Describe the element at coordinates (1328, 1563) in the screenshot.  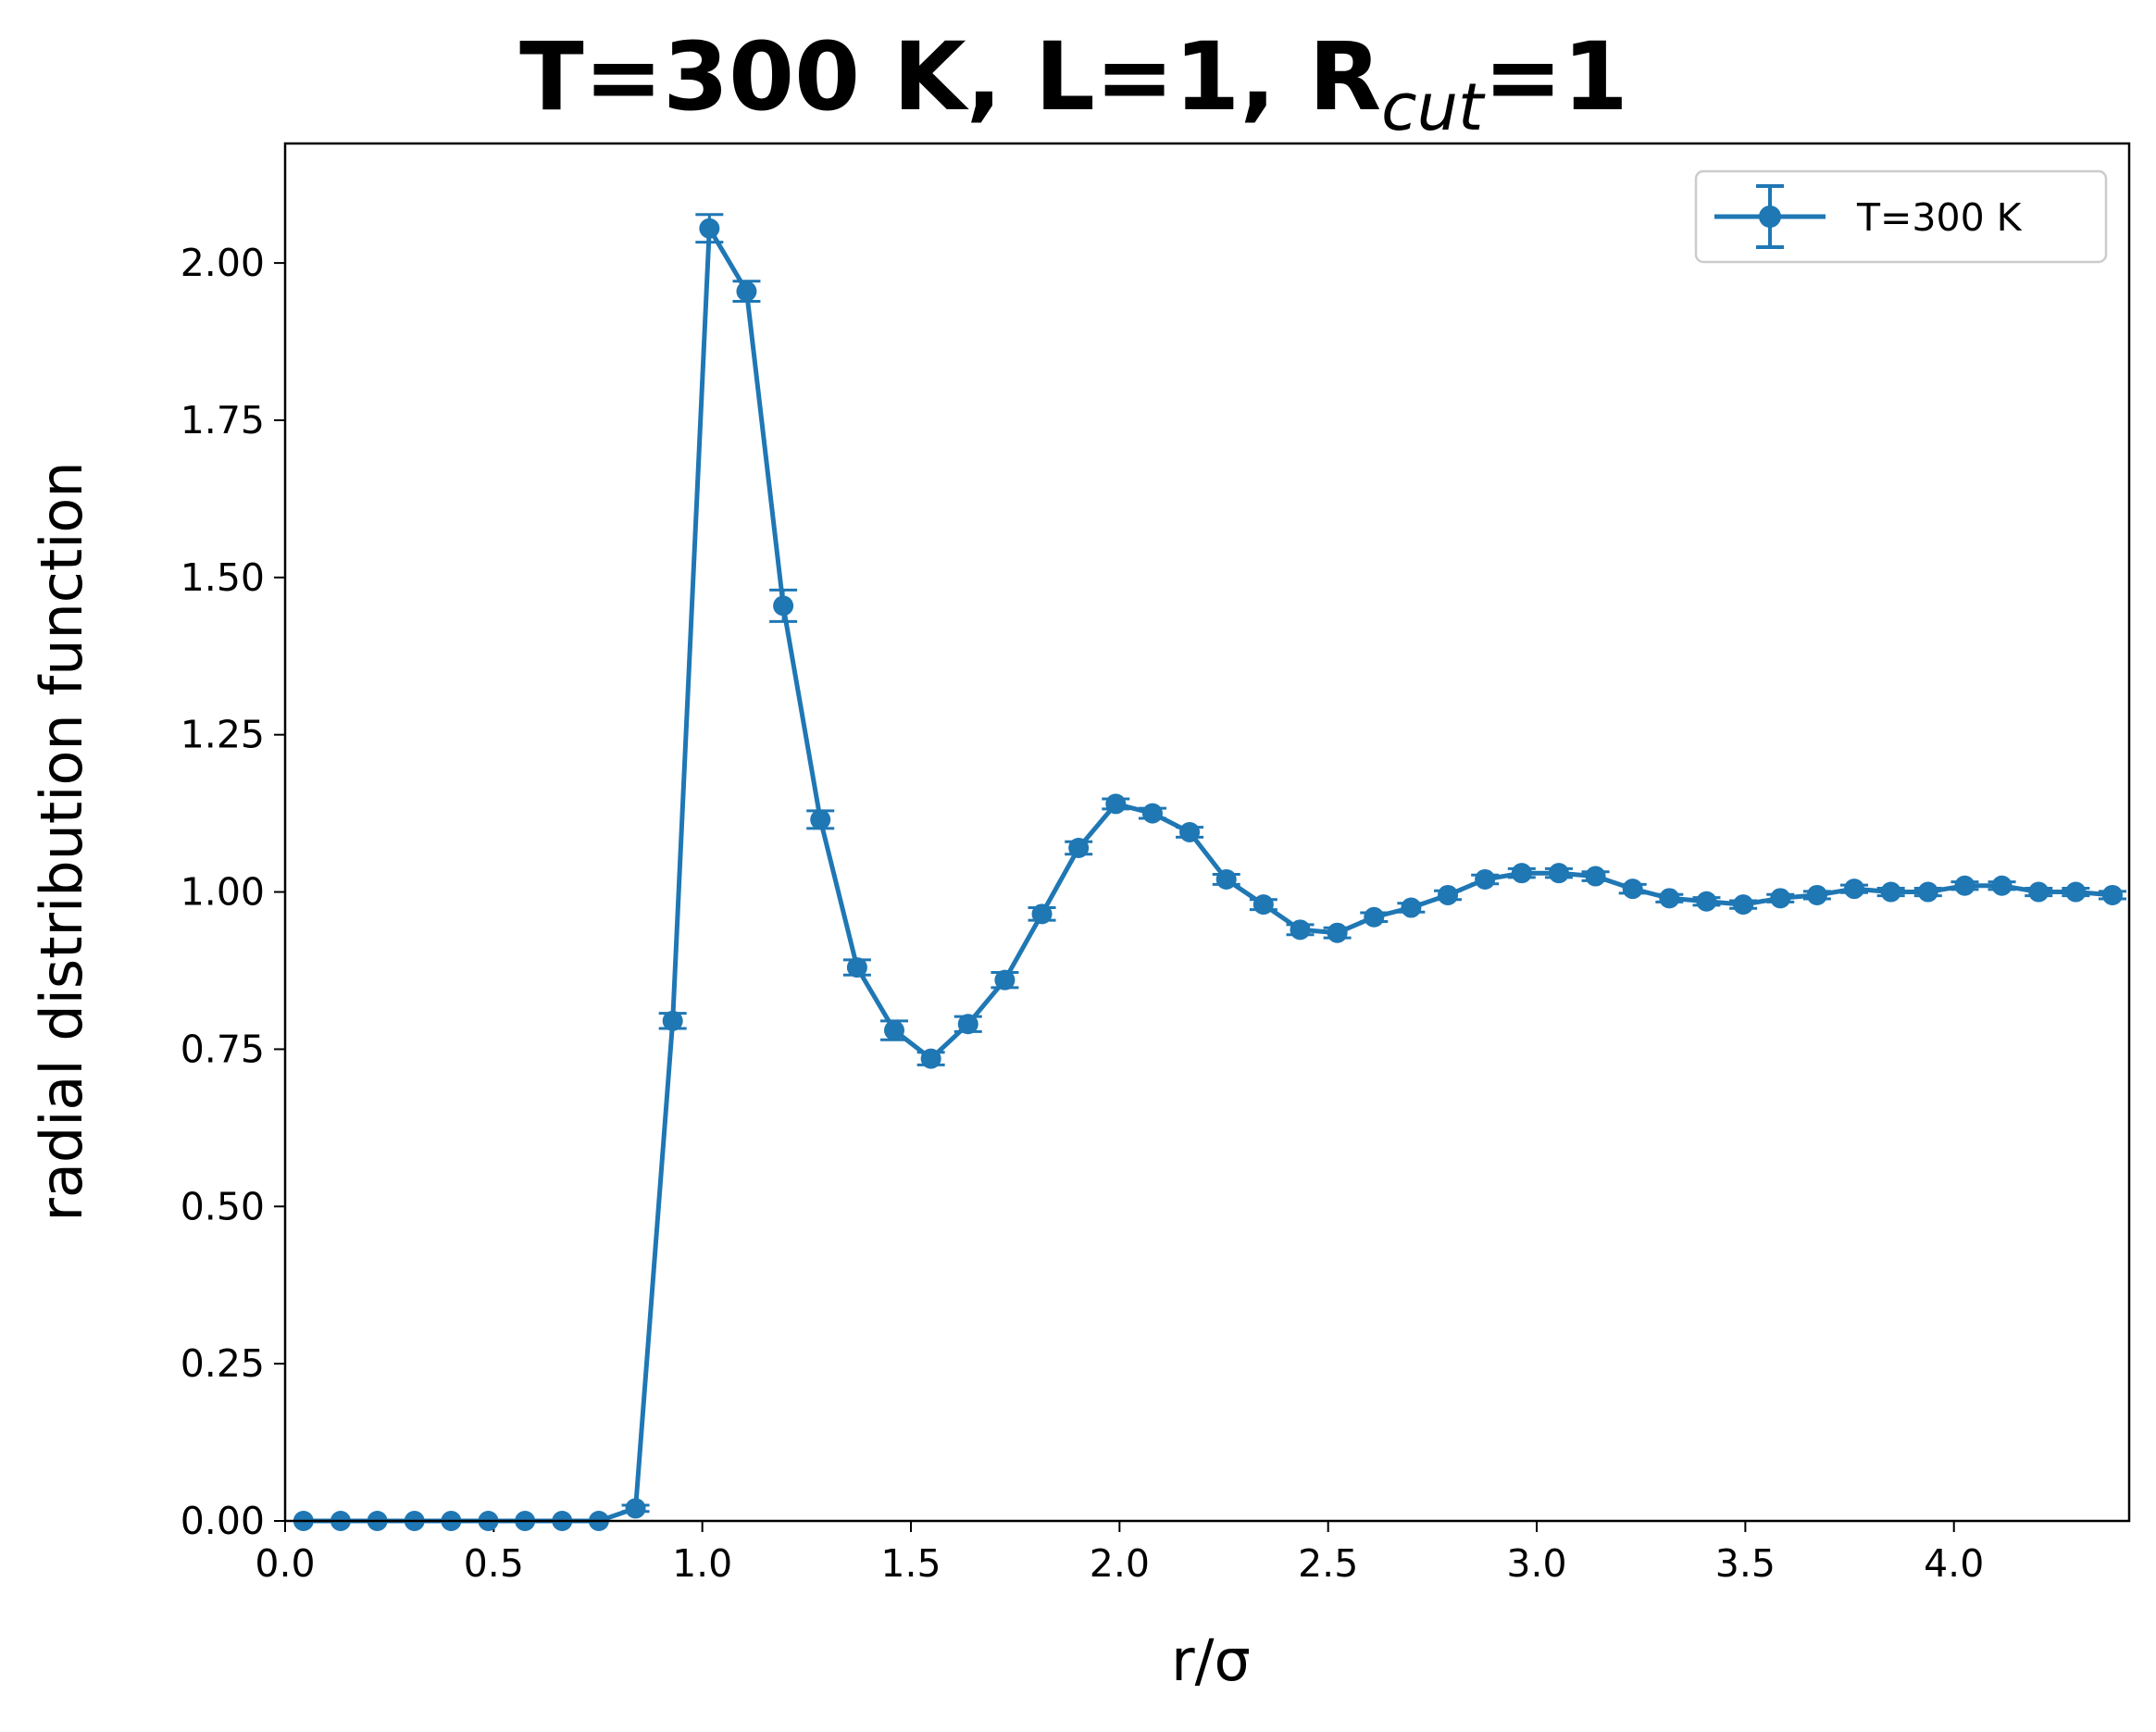
I see `x-tick-label: 2.5` at that location.